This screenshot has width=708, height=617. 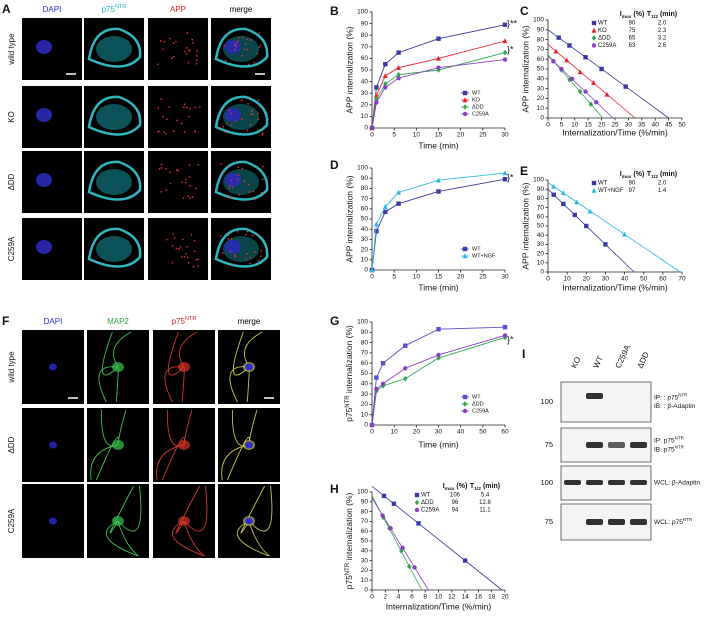 What do you see at coordinates (656, 125) in the screenshot?
I see `x-tick-label: 40` at bounding box center [656, 125].